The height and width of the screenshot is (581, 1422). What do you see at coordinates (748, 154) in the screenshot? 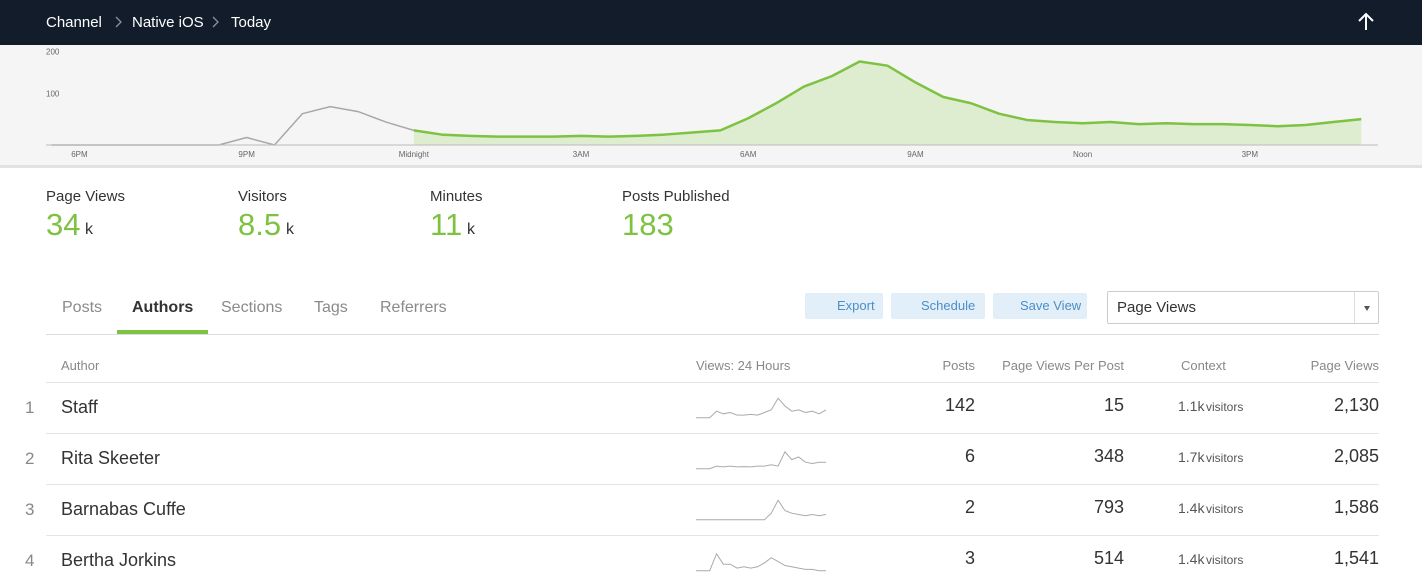
I see `x-tick-label: 6AM` at bounding box center [748, 154].